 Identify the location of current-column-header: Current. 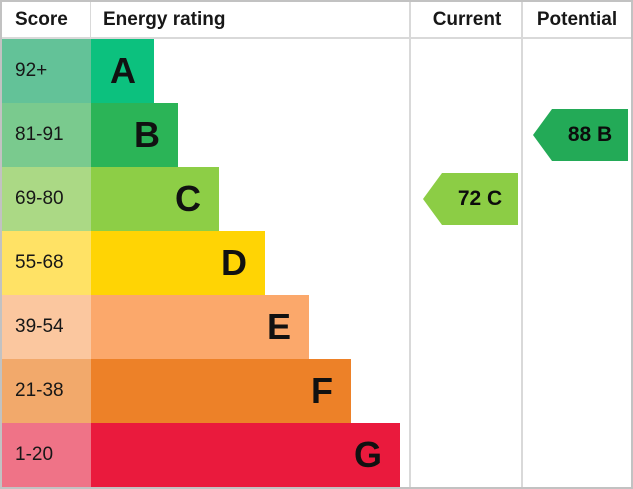
(467, 19).